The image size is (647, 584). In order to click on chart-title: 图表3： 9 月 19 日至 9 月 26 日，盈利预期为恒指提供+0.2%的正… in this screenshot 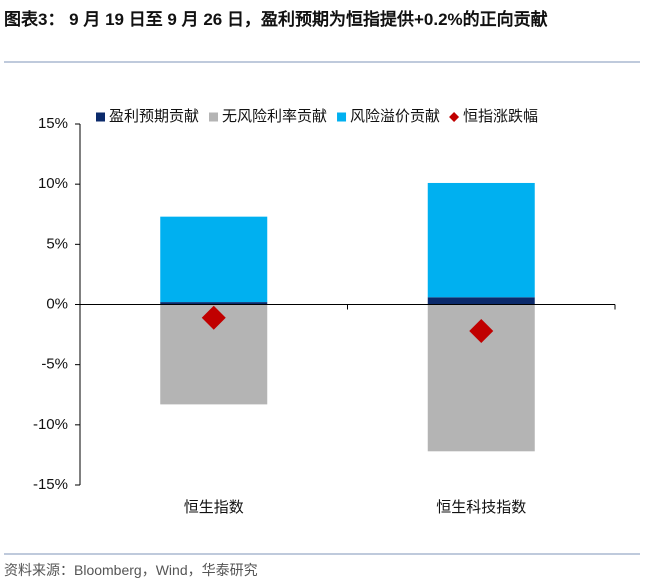, I will do `click(276, 19)`.